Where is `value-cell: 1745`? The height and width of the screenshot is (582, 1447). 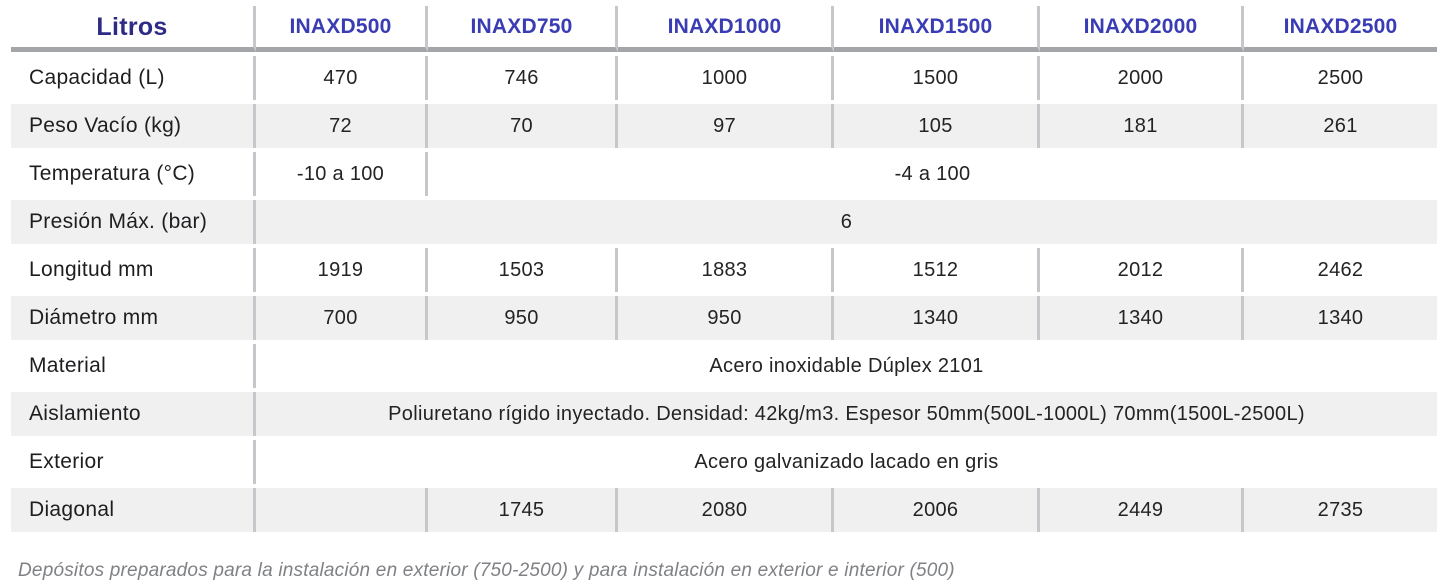 value-cell: 1745 is located at coordinates (523, 510).